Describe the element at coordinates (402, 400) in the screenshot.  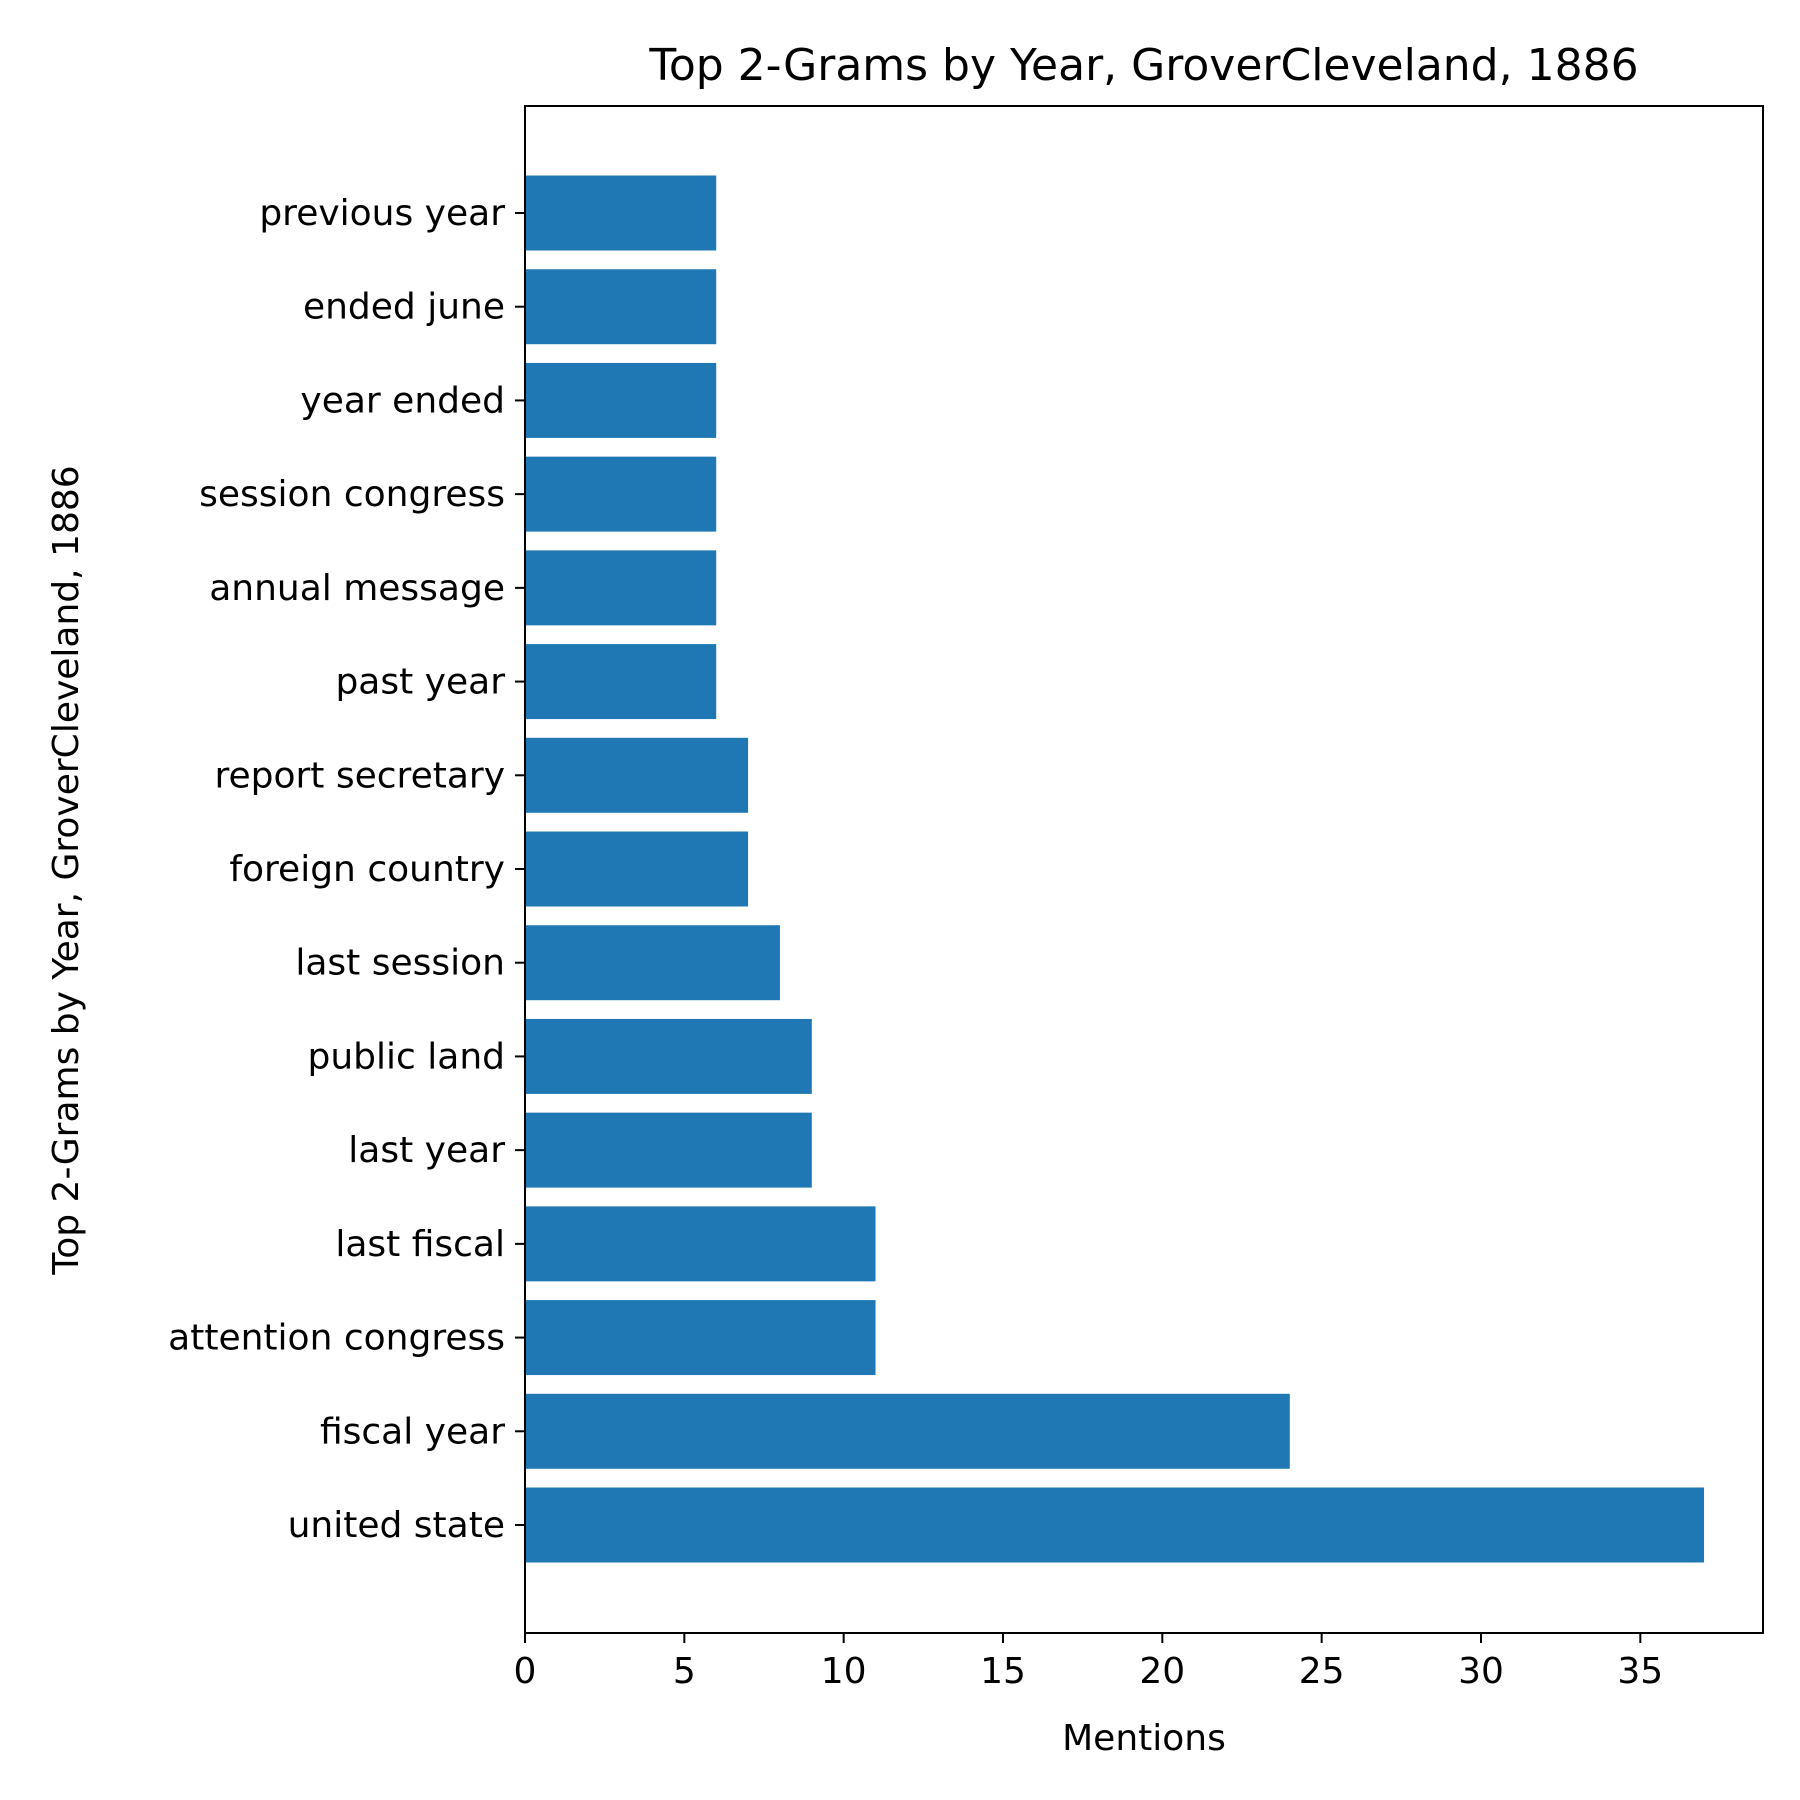
I see `y-tick-label: year ended` at that location.